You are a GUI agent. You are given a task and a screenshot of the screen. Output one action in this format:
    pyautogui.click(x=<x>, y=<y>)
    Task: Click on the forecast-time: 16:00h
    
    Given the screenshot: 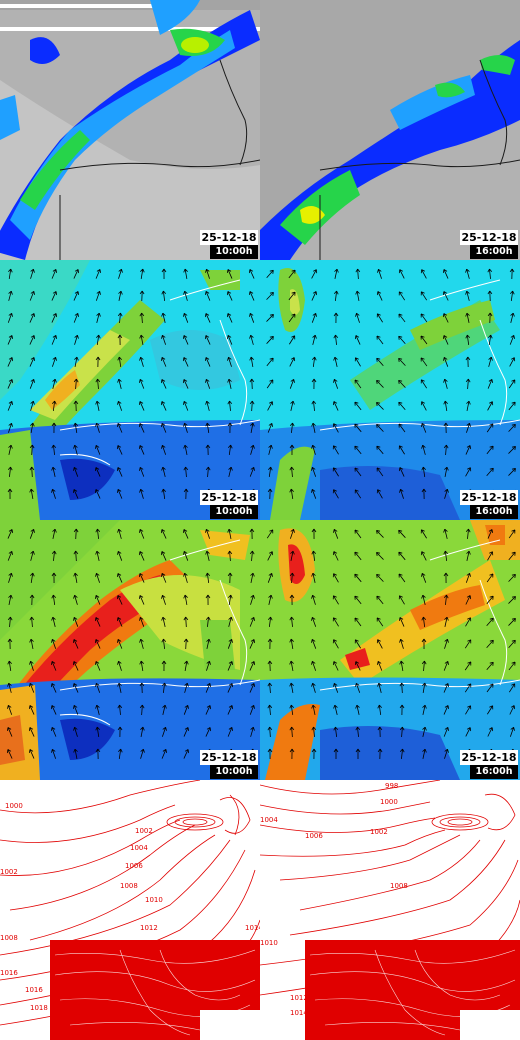 What is the action you would take?
    pyautogui.click(x=494, y=772)
    